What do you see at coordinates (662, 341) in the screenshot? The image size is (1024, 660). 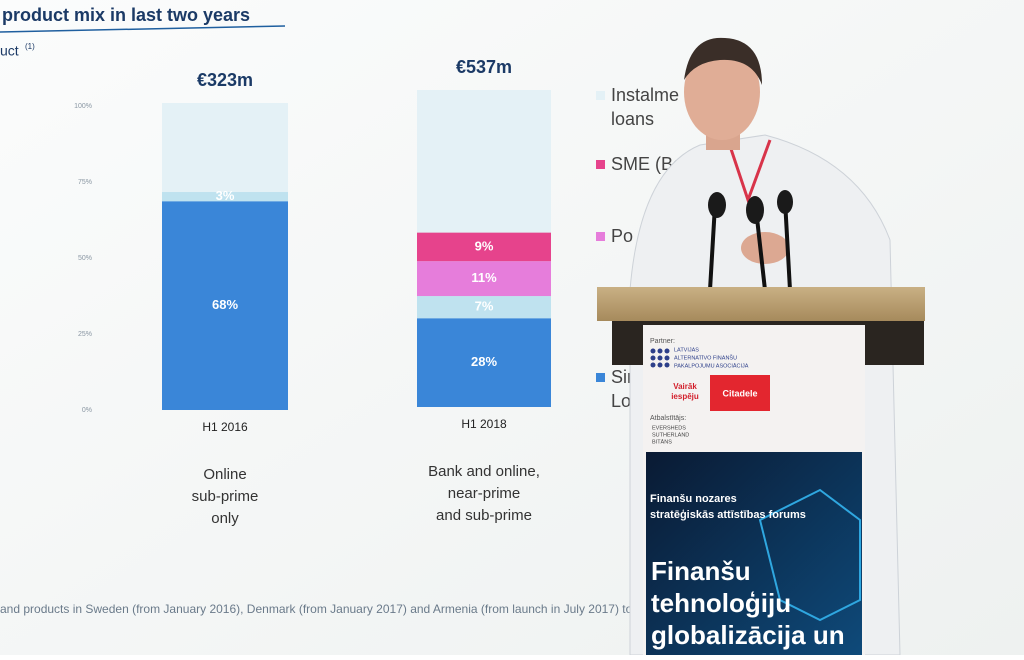 I see `partner-label: Partner:` at bounding box center [662, 341].